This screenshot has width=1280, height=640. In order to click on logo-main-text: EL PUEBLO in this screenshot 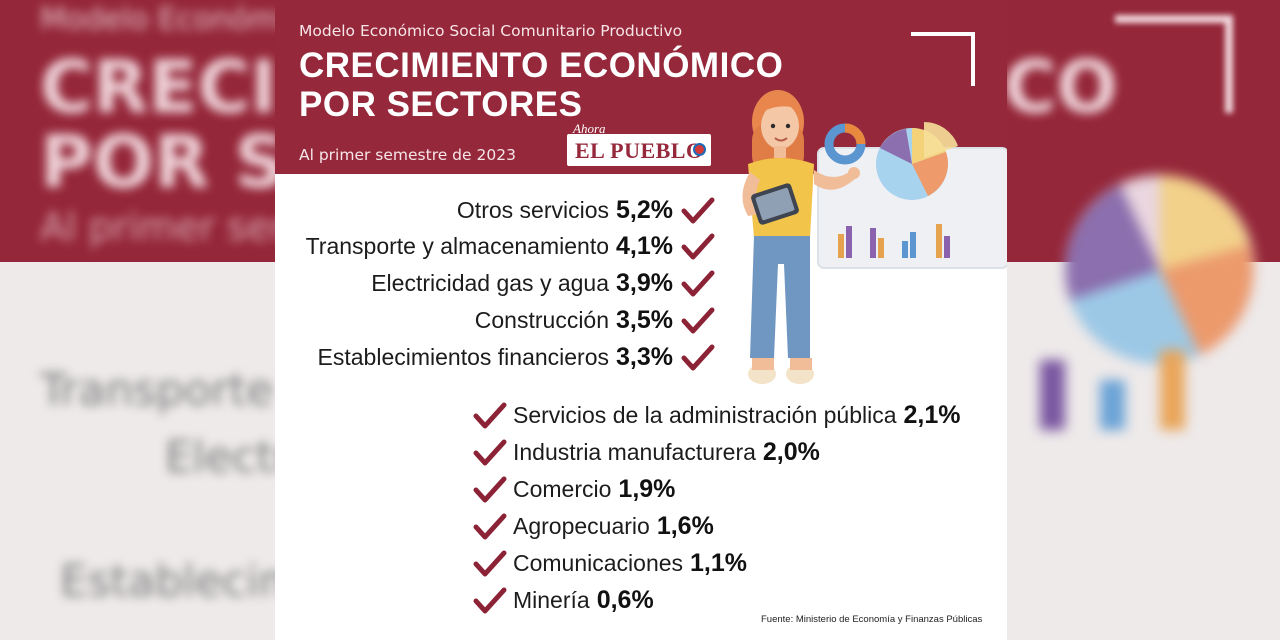, I will do `click(639, 150)`.